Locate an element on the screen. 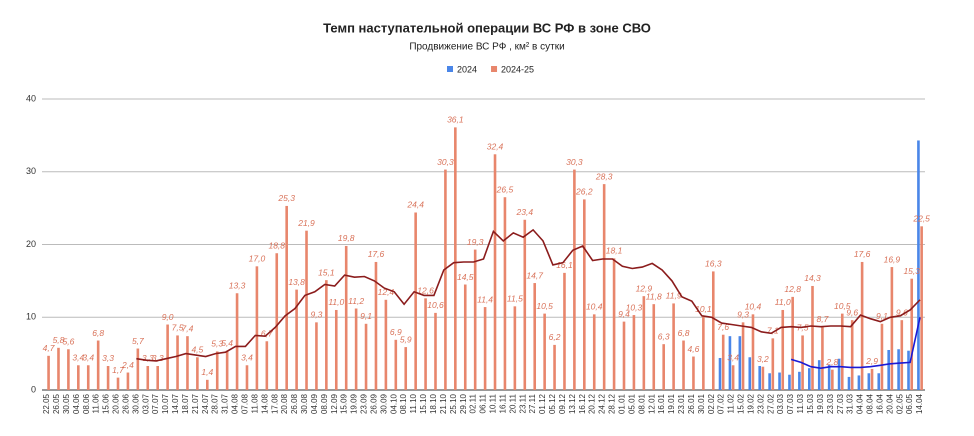  data-label: 6,7 is located at coordinates (267, 334).